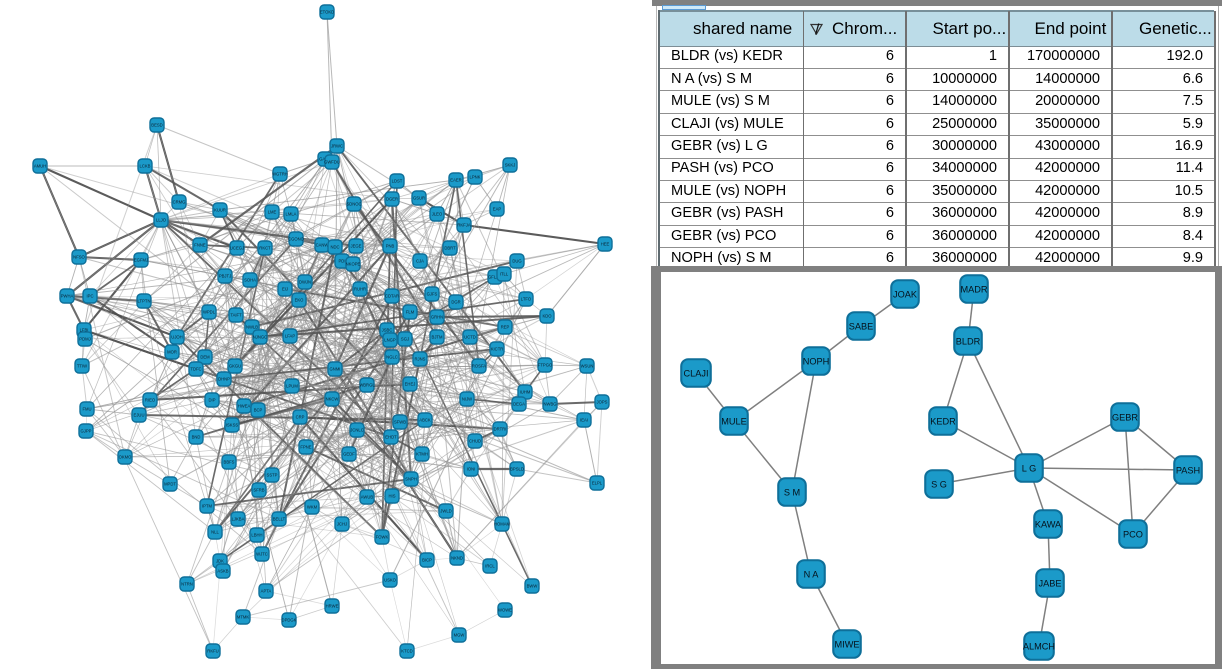 Image resolution: width=1222 pixels, height=669 pixels. I want to click on svg-text: PDI, so click(342, 261).